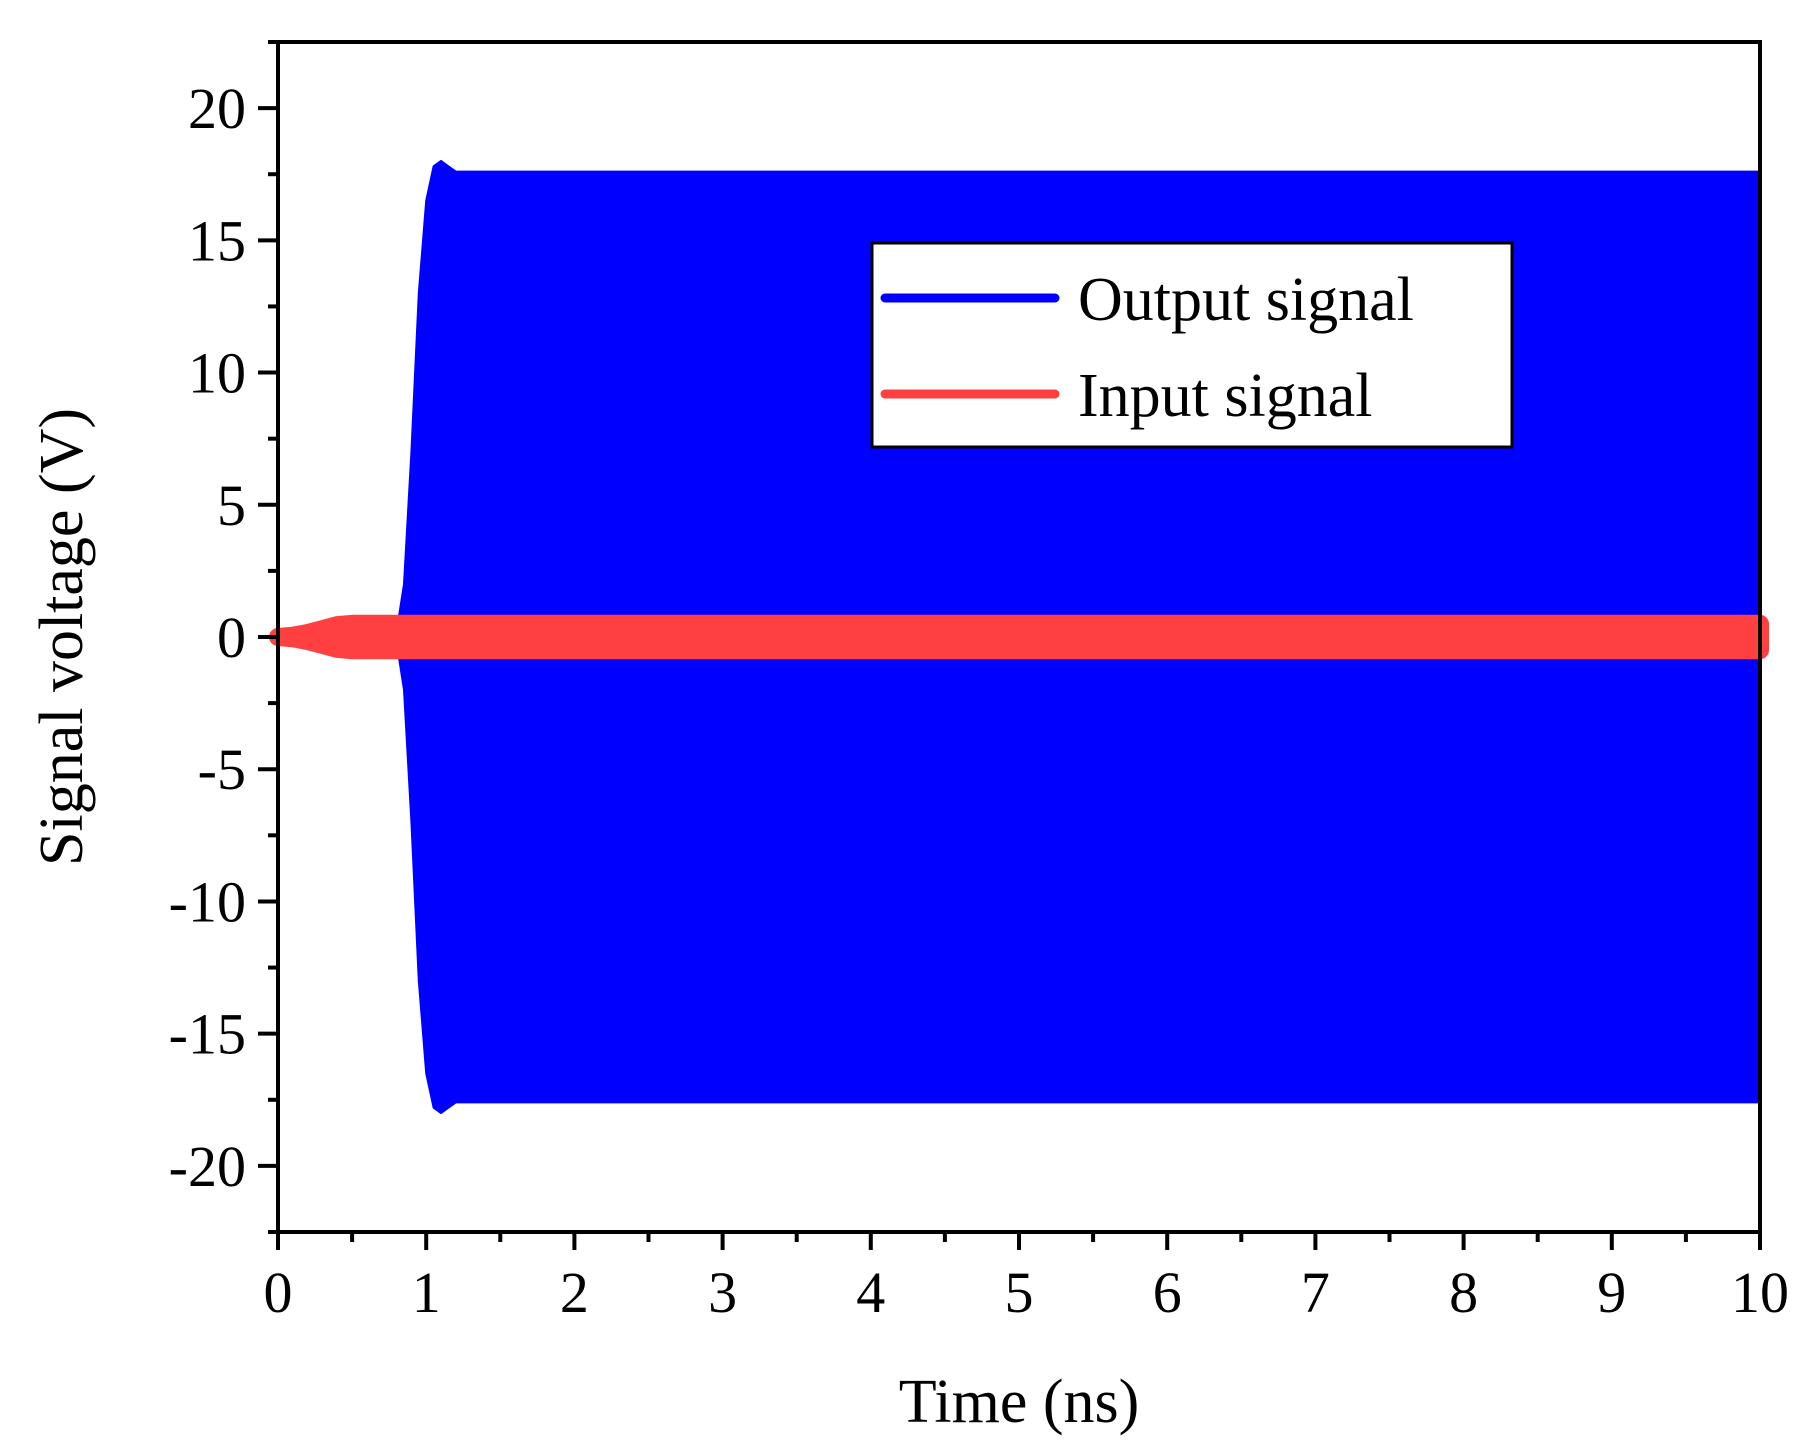 This screenshot has height=1449, width=1809. I want to click on x-tick-label: 4, so click(870, 1292).